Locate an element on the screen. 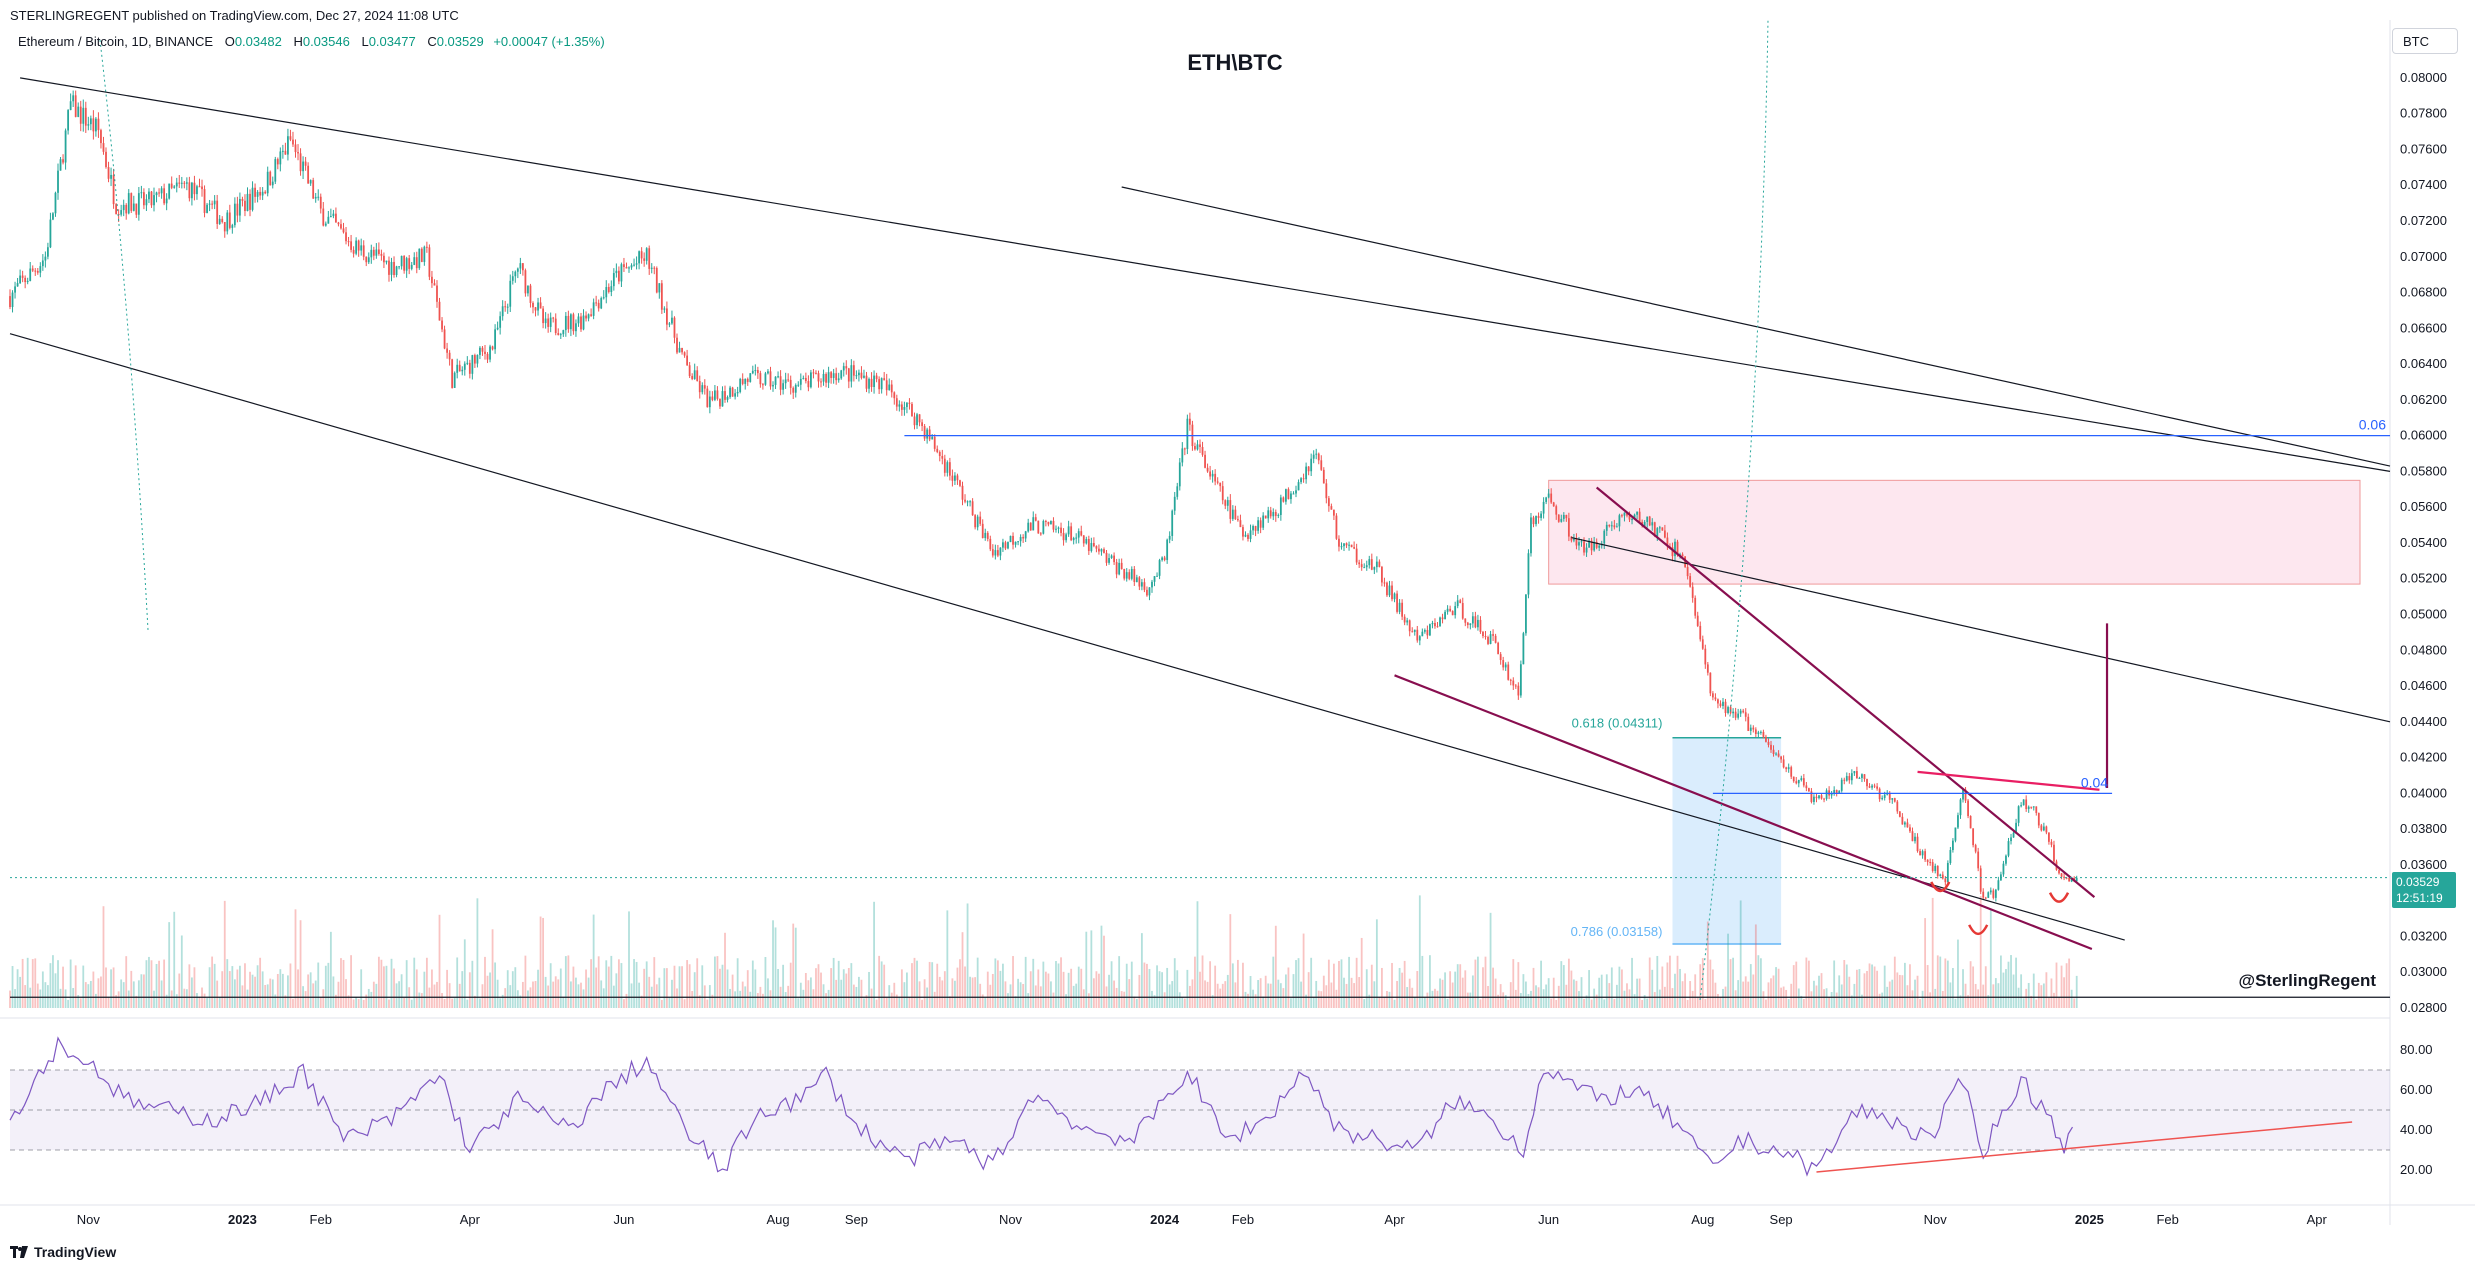 The height and width of the screenshot is (1268, 2475). annotation-zones: 0.618 (0.04311)0.786 (0.03158) is located at coordinates (1954, 712).